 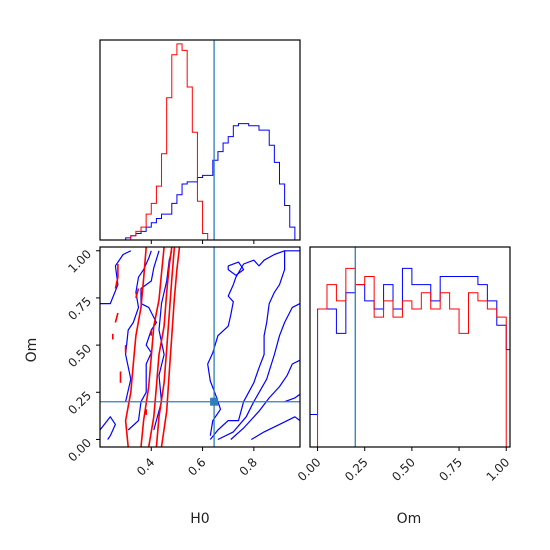 I want to click on panel-hist-h0, so click(x=200, y=141).